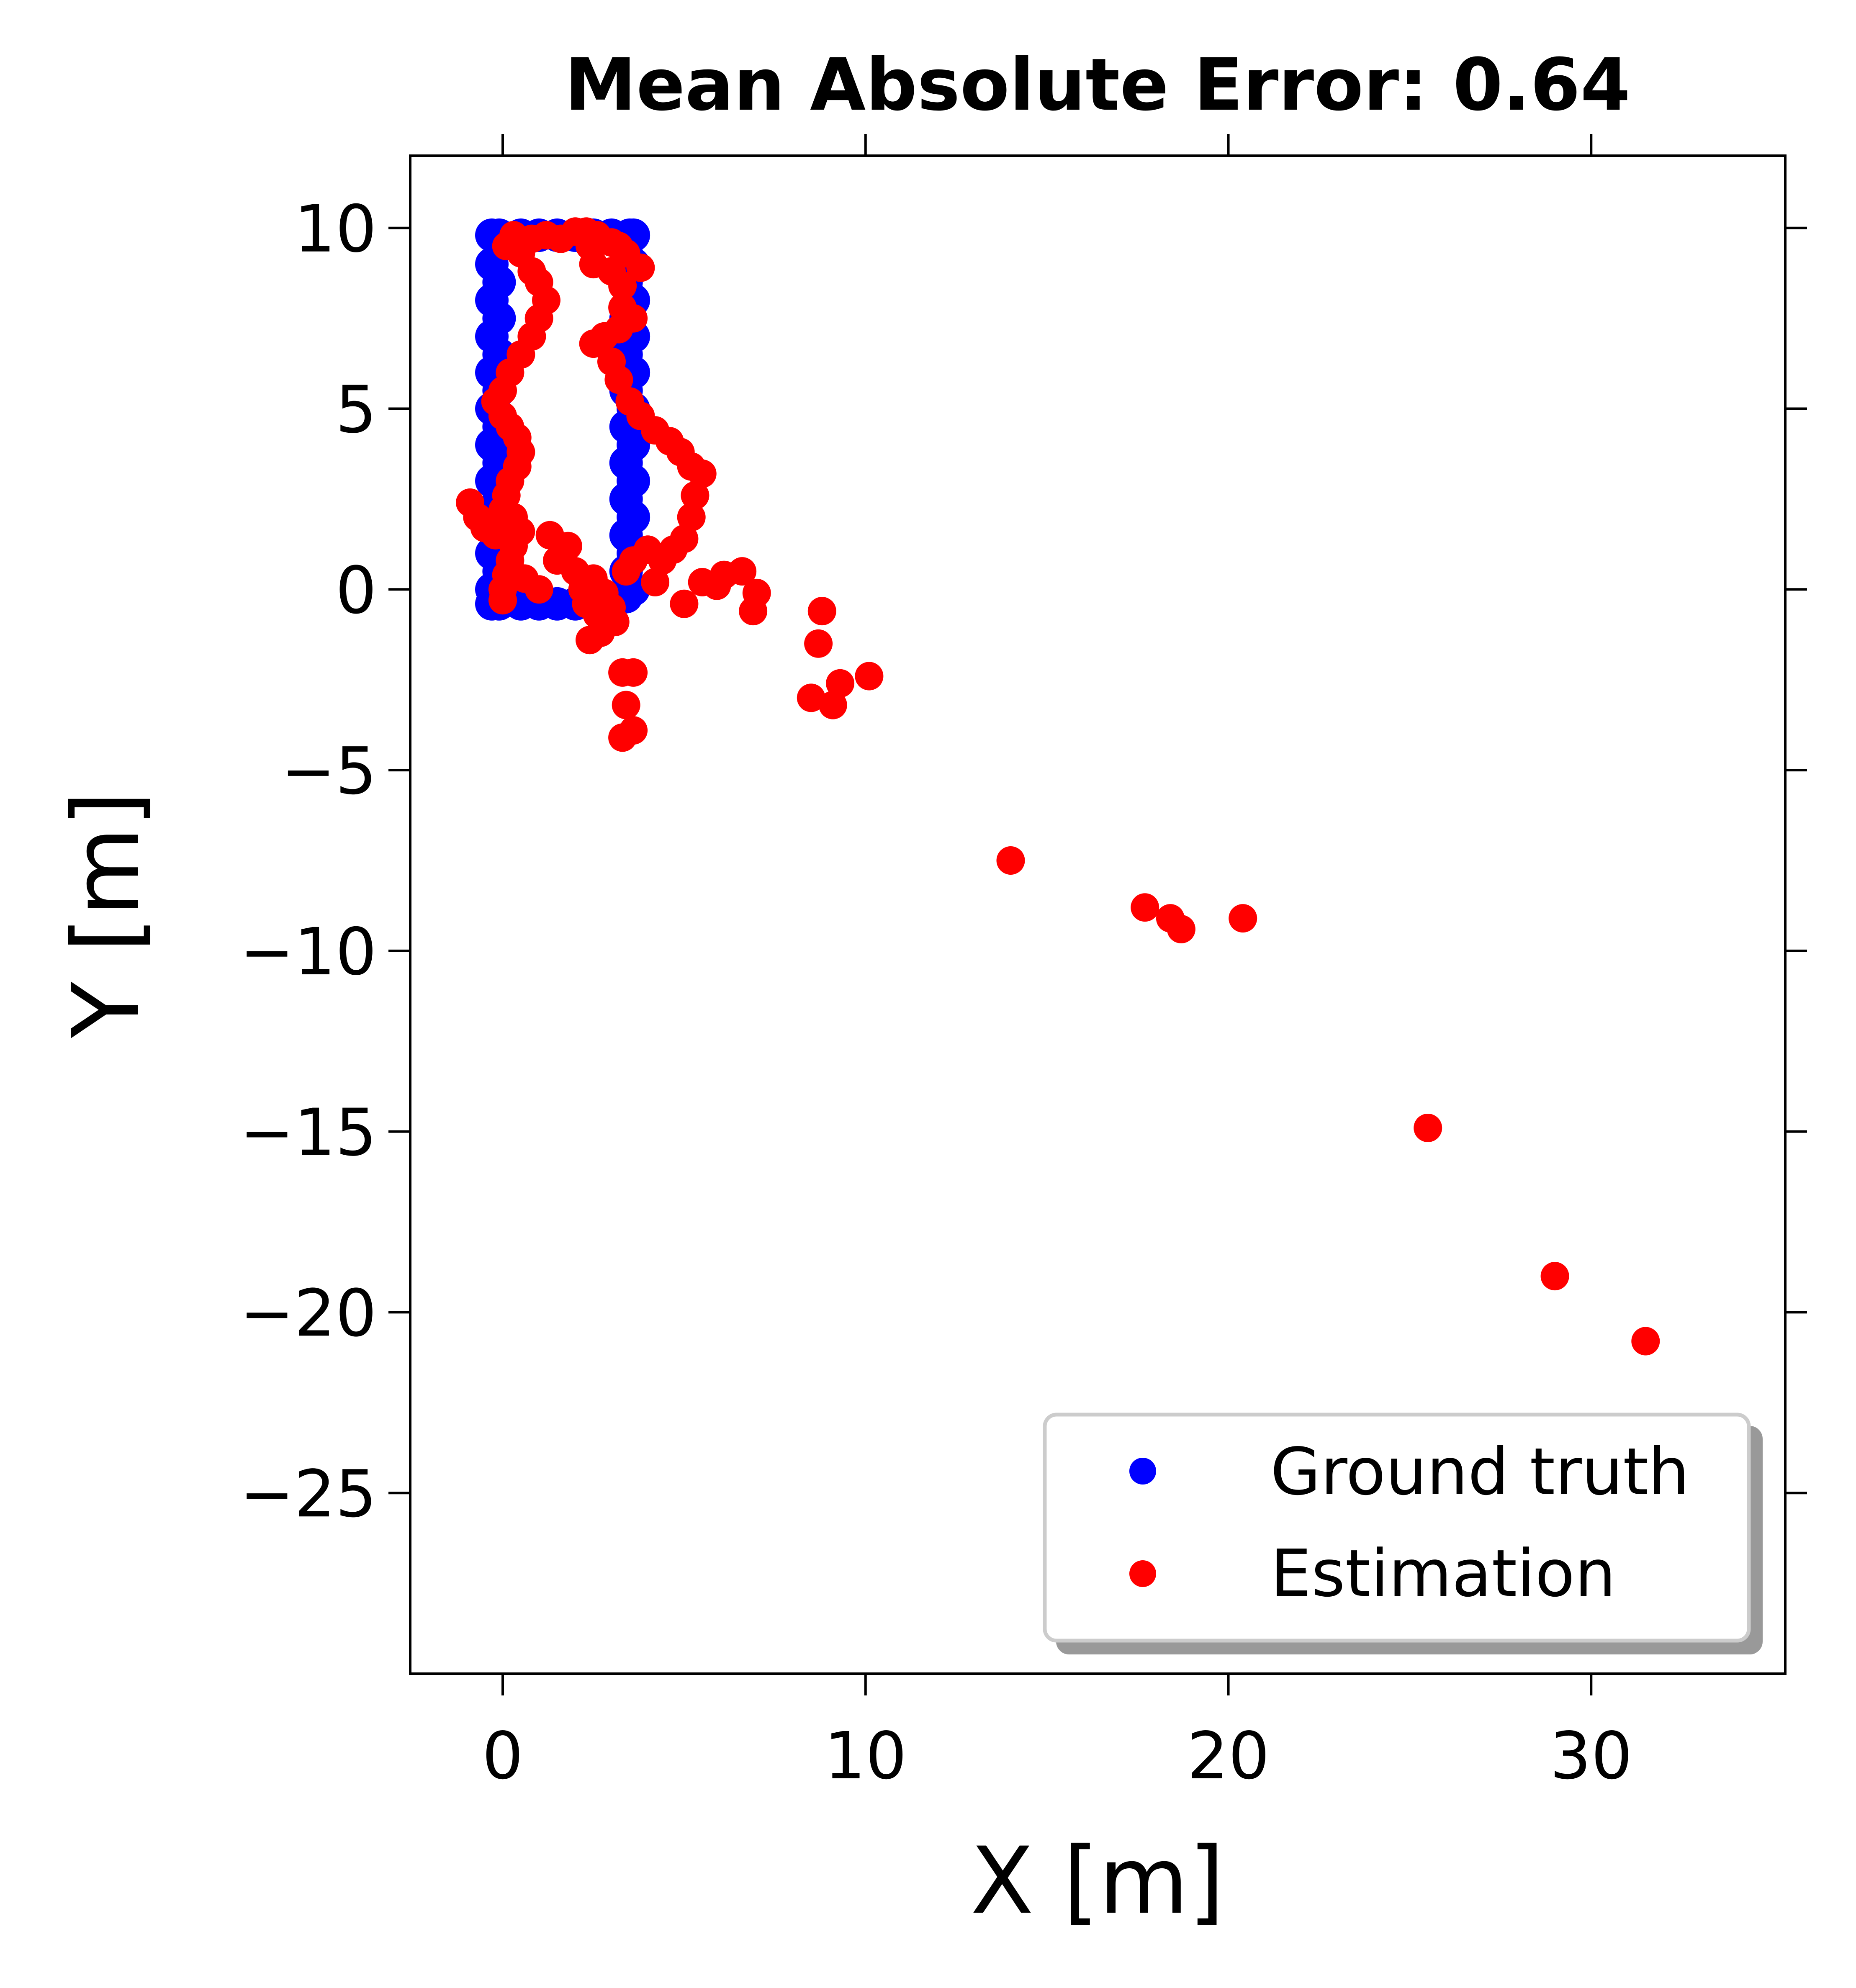  Describe the element at coordinates (308, 952) in the screenshot. I see `y-tick-label--10: −10` at that location.